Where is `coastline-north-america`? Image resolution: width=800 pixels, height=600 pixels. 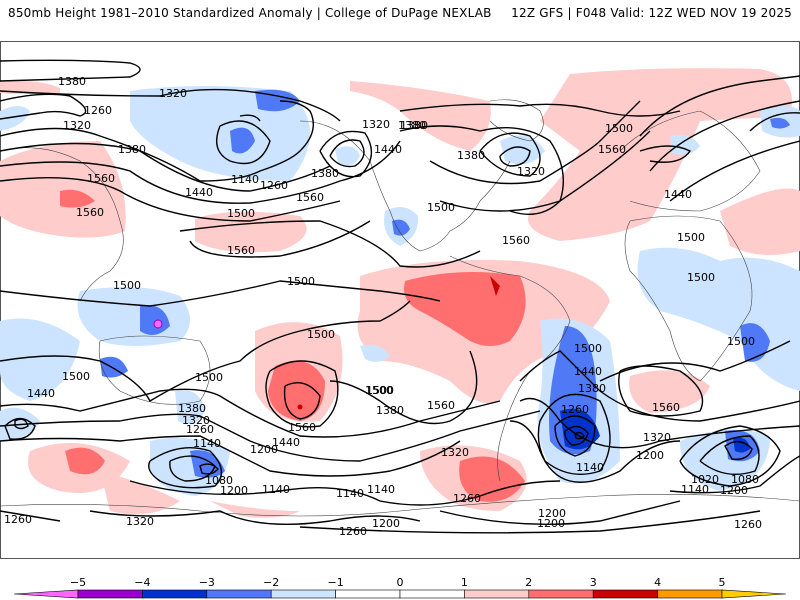
coastline-north-america is located at coordinates (405, 186).